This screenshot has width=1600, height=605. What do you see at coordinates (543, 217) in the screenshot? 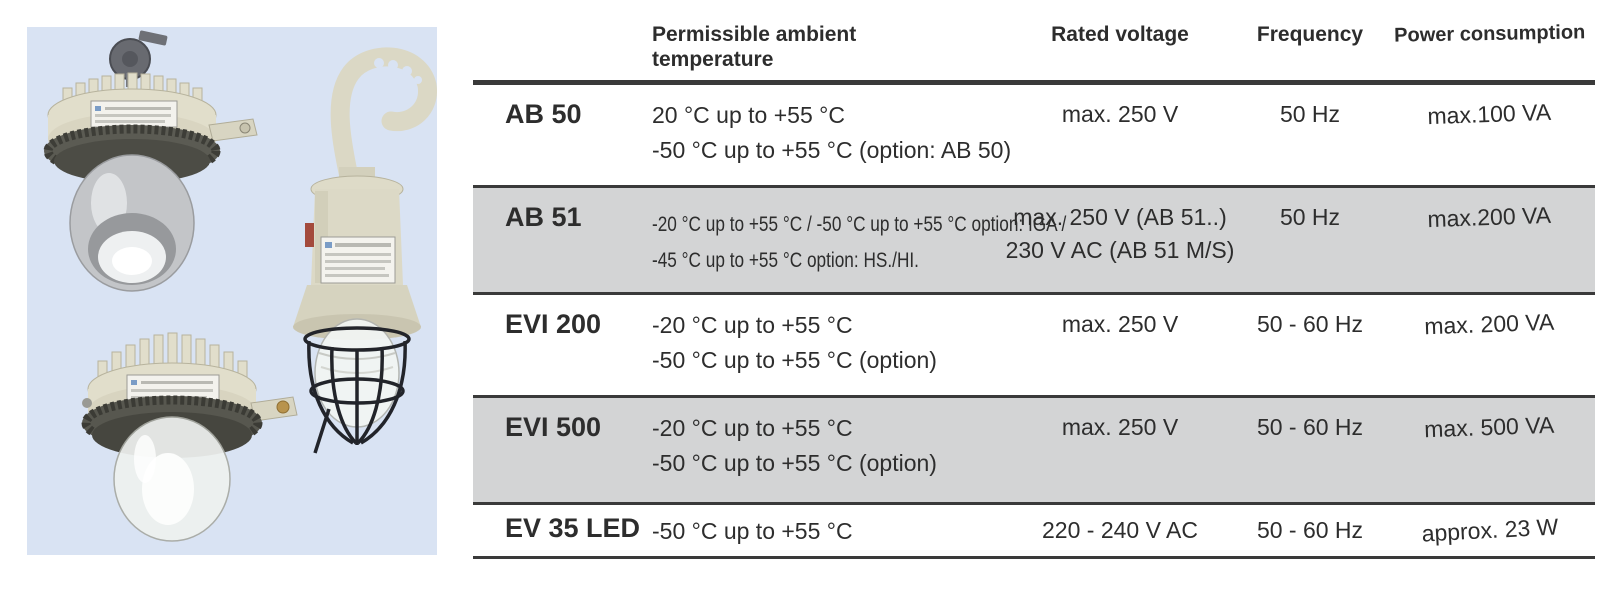
I see `model-cell: AB 51` at bounding box center [543, 217].